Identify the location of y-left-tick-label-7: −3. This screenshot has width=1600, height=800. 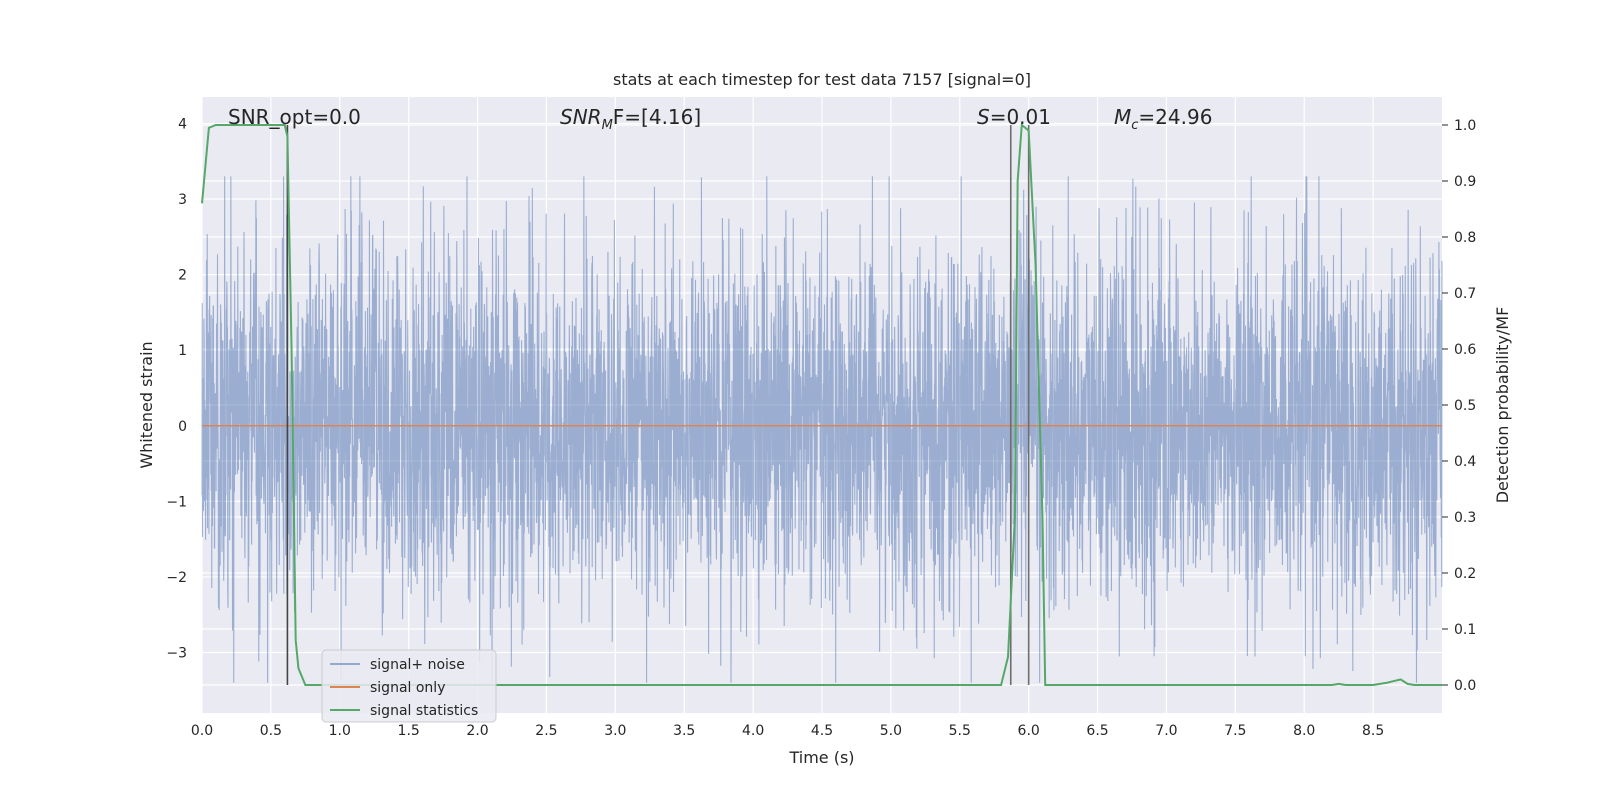
(176, 654).